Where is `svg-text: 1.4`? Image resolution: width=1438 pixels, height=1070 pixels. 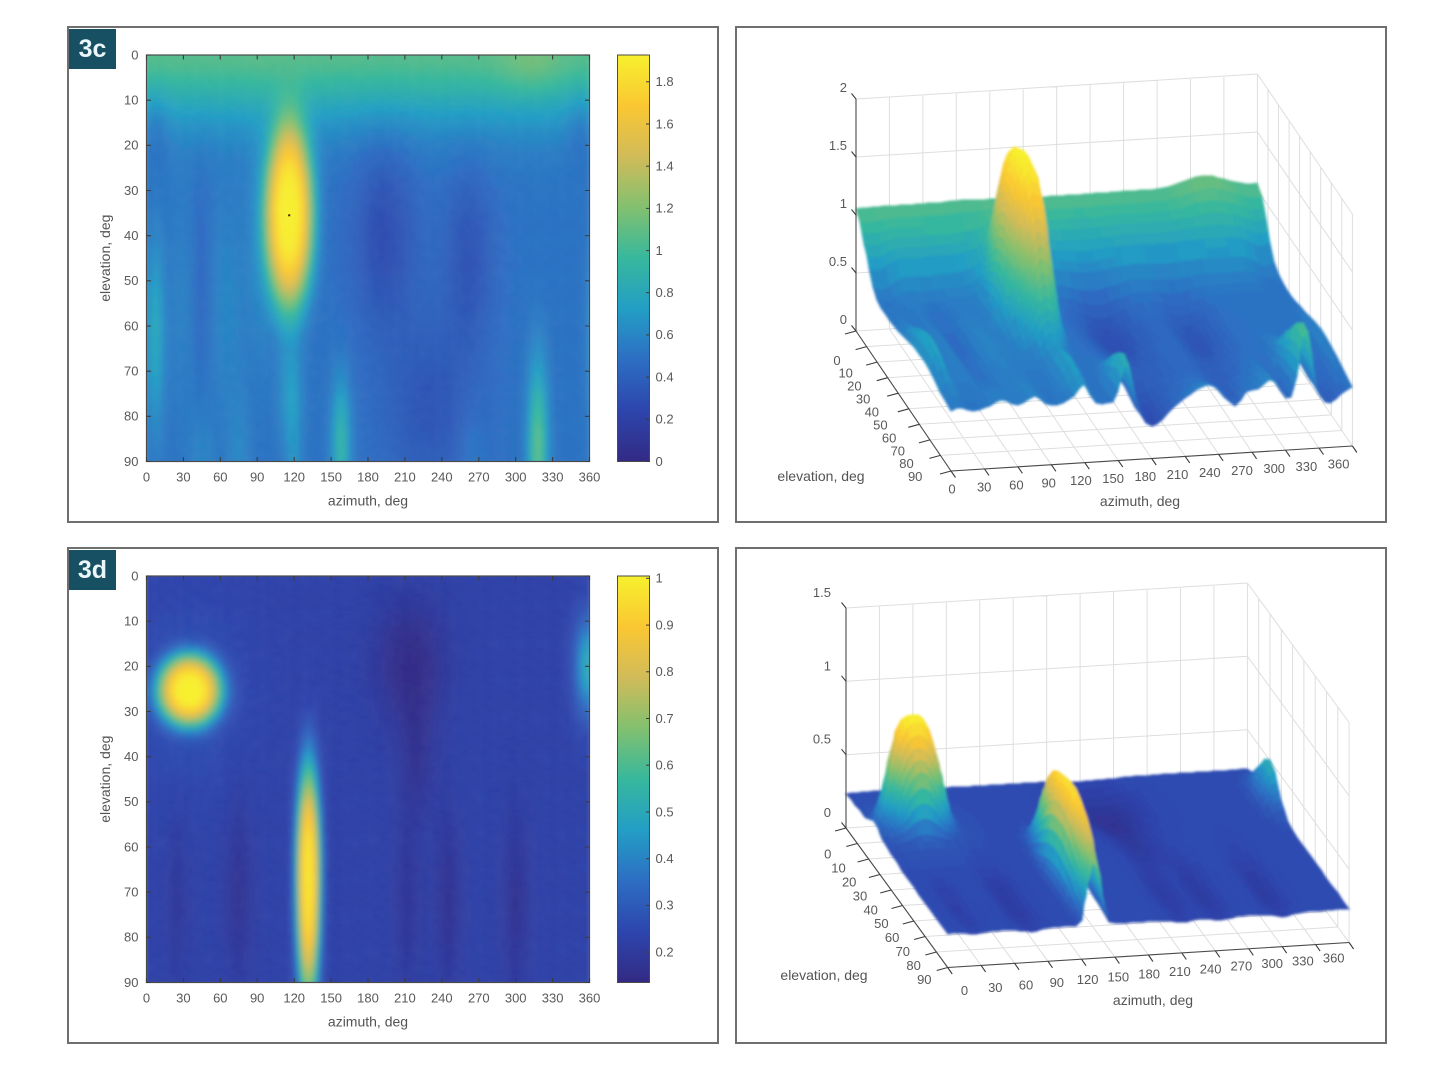 svg-text: 1.4 is located at coordinates (665, 166).